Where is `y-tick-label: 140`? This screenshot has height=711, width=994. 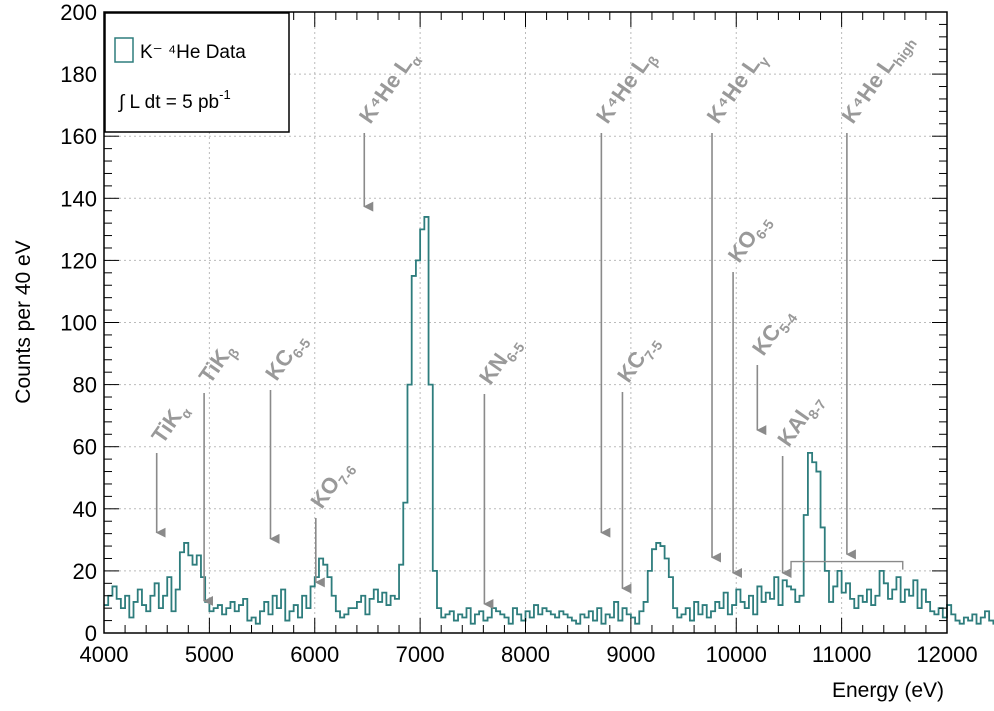
y-tick-label: 140 is located at coordinates (78, 198).